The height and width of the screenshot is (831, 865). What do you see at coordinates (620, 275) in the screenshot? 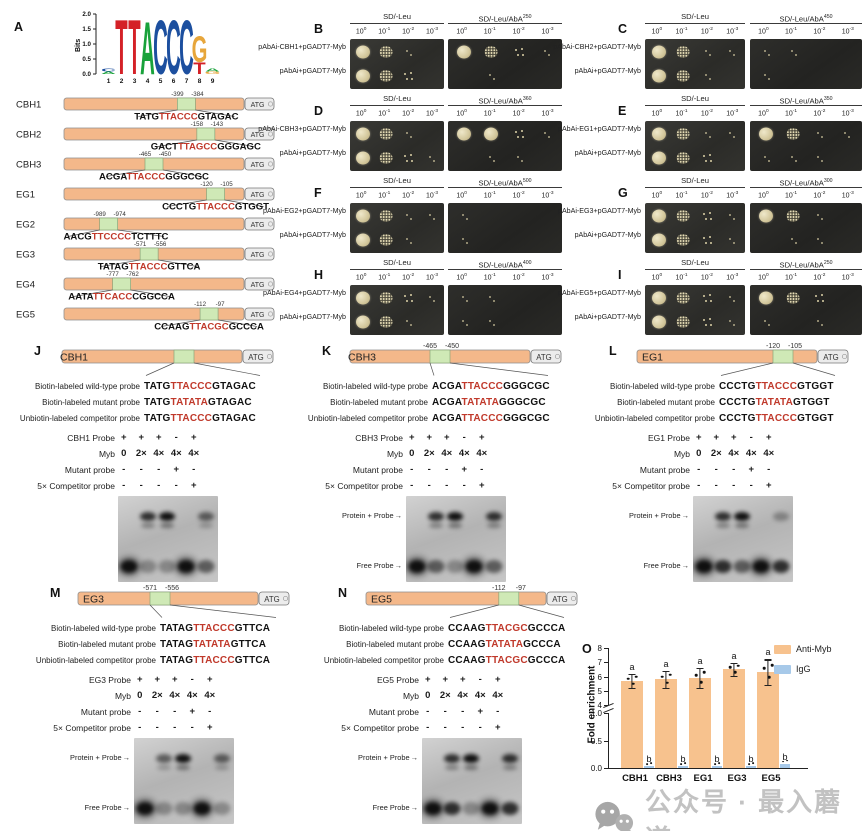
I see `panel-label-i: I` at bounding box center [620, 275].